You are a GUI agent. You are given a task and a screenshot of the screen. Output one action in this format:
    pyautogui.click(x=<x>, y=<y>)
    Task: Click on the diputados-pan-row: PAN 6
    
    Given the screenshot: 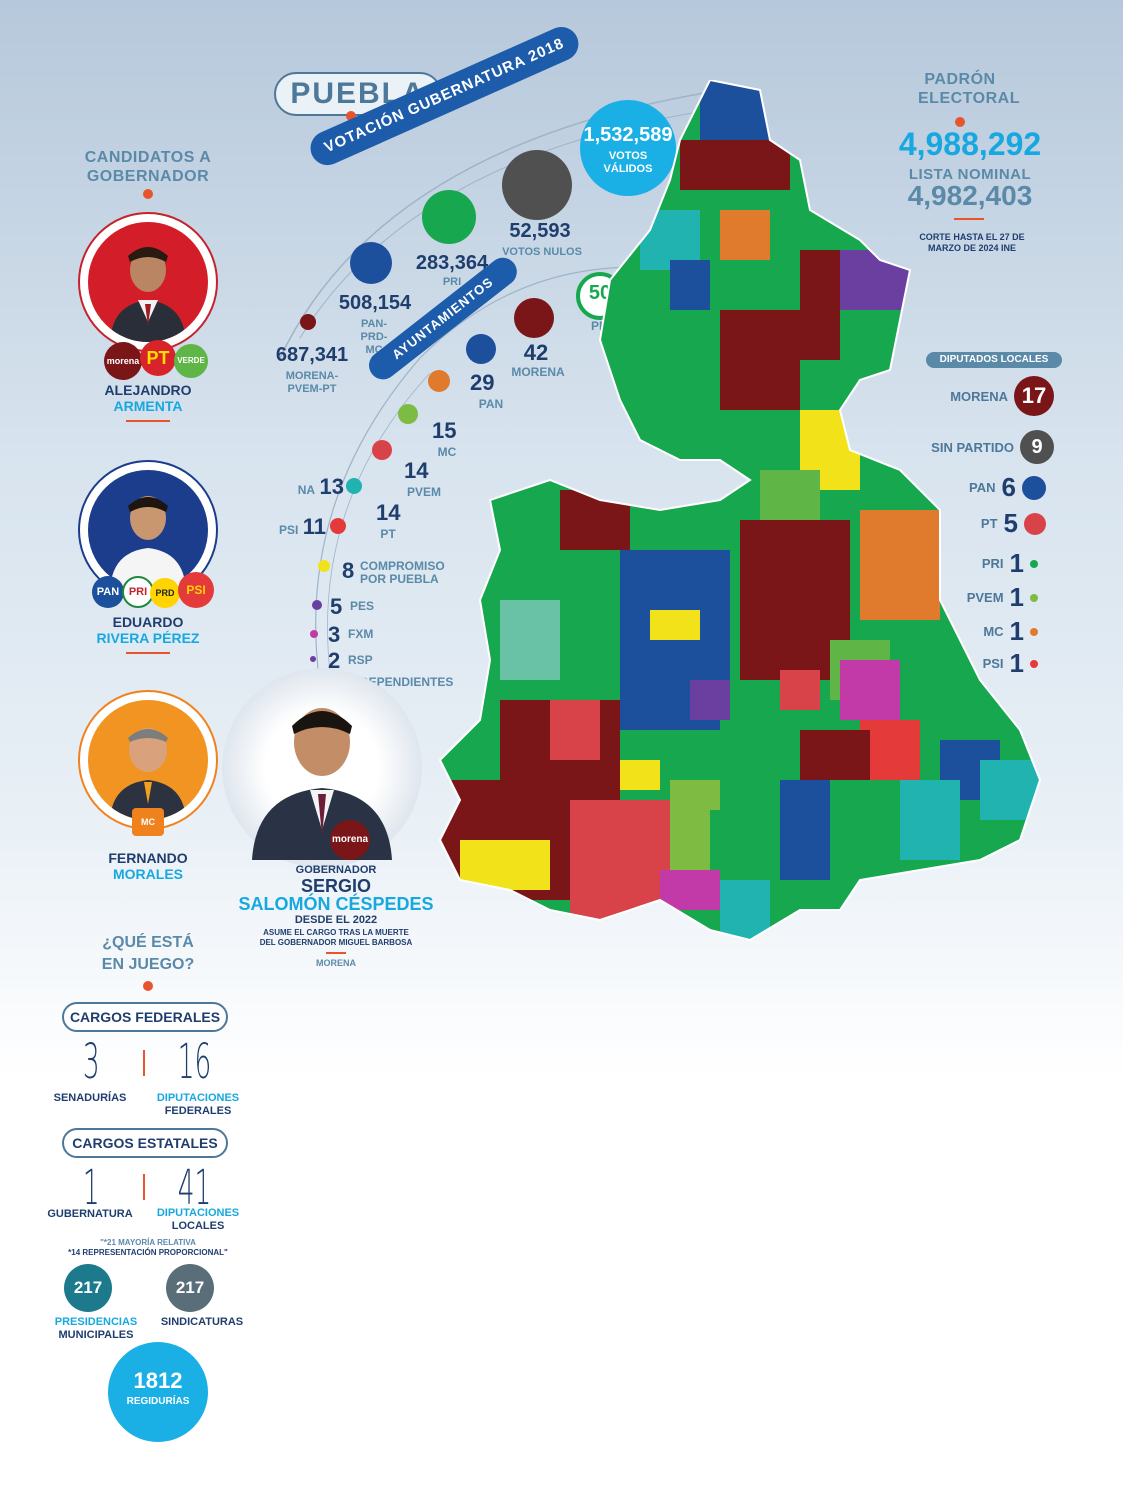 What is the action you would take?
    pyautogui.click(x=963, y=487)
    